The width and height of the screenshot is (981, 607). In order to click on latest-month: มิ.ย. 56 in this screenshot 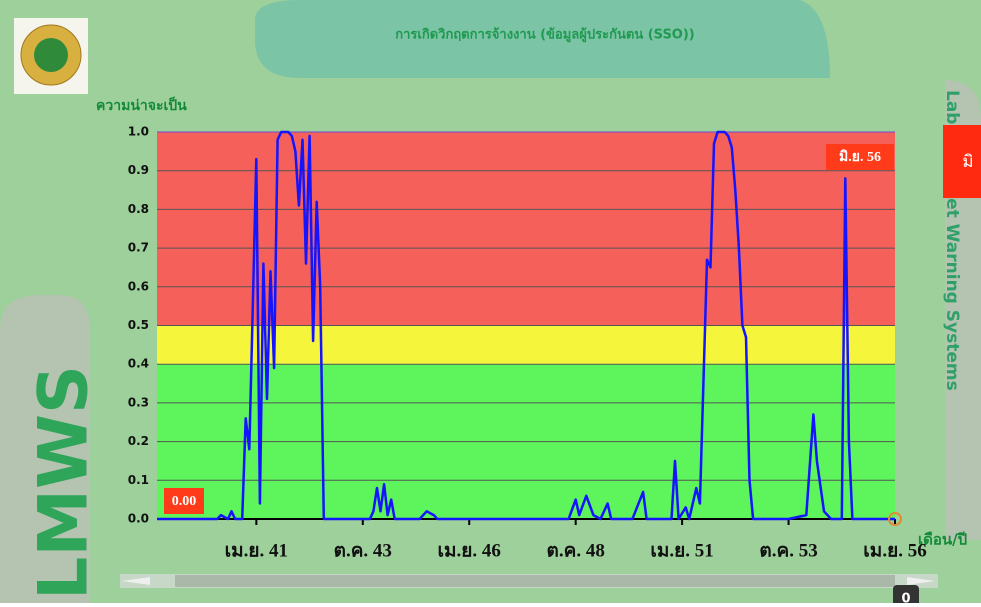, I will do `click(860, 157)`.